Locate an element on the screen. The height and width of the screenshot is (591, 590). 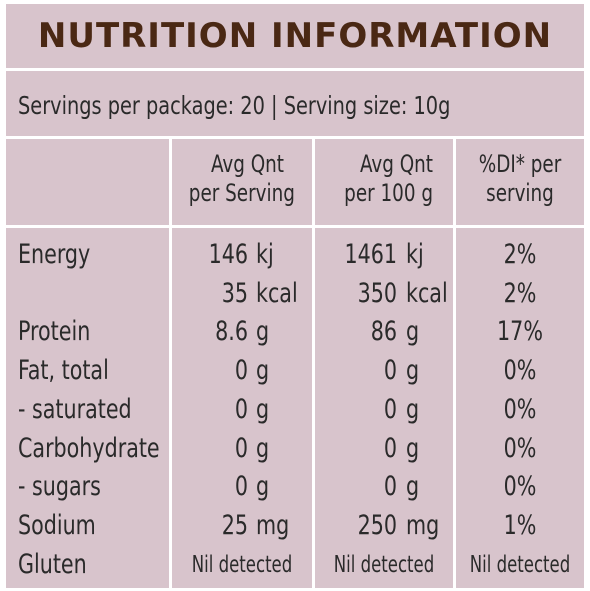
header-per-serving: Avg Qnt per Serving is located at coordinates (241, 178).